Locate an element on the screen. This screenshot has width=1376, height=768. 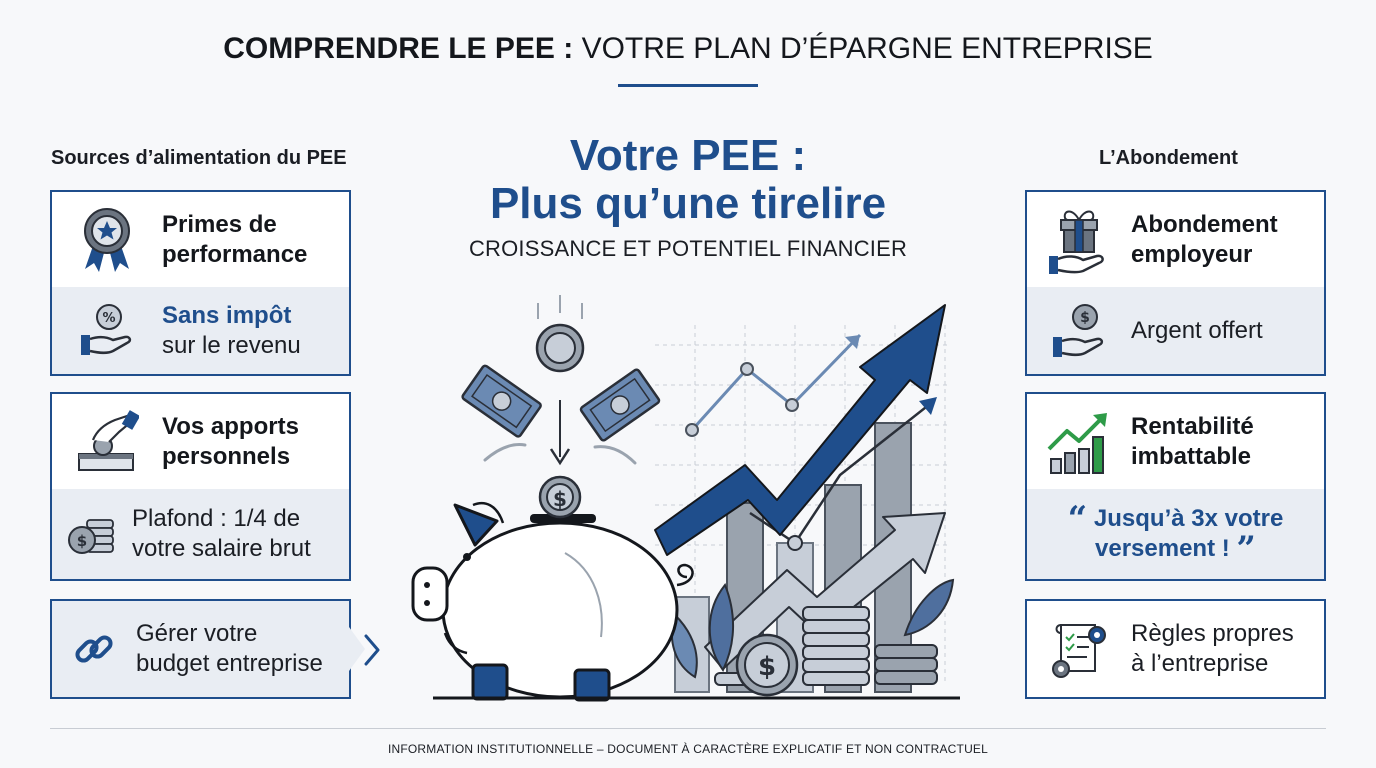
card-subtext: Plafond : 1/4 de is located at coordinates (216, 518).